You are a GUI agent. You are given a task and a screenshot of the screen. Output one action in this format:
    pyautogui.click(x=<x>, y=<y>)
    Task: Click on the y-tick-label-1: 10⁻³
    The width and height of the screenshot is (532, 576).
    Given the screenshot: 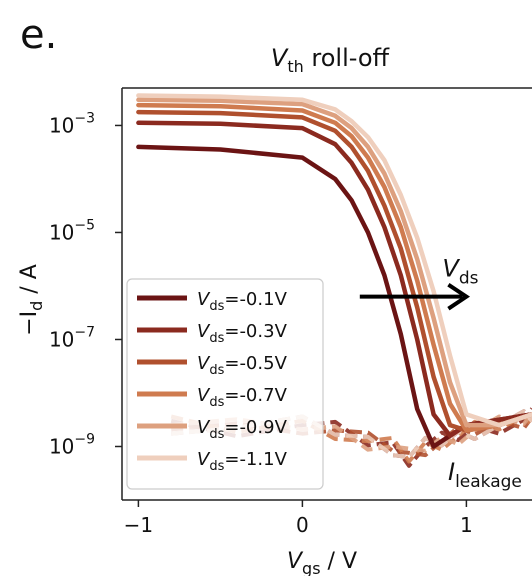 What is the action you would take?
    pyautogui.click(x=72, y=123)
    